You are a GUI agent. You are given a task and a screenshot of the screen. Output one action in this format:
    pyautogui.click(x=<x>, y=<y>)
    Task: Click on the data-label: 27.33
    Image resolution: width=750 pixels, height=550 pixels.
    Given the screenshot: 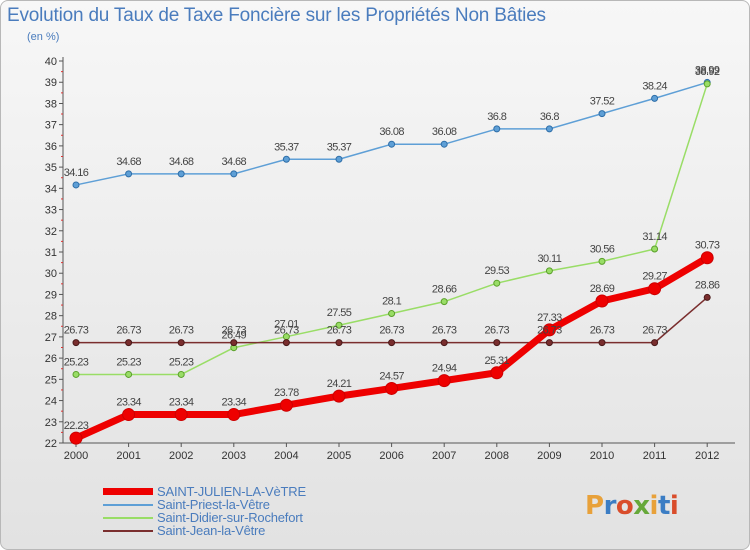 What is the action you would take?
    pyautogui.click(x=549, y=318)
    